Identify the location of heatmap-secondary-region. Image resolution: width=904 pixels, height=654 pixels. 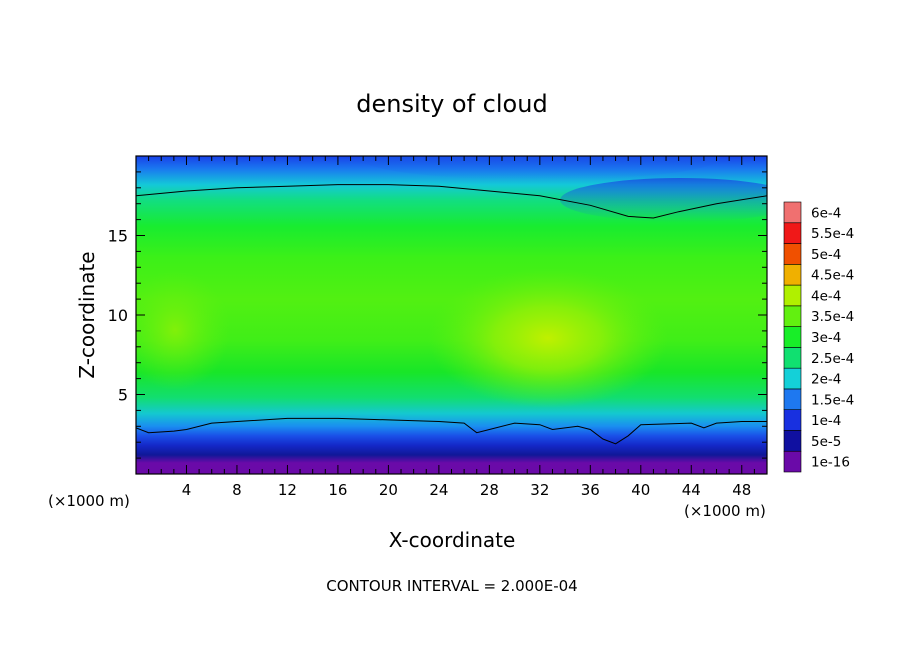
(183, 330).